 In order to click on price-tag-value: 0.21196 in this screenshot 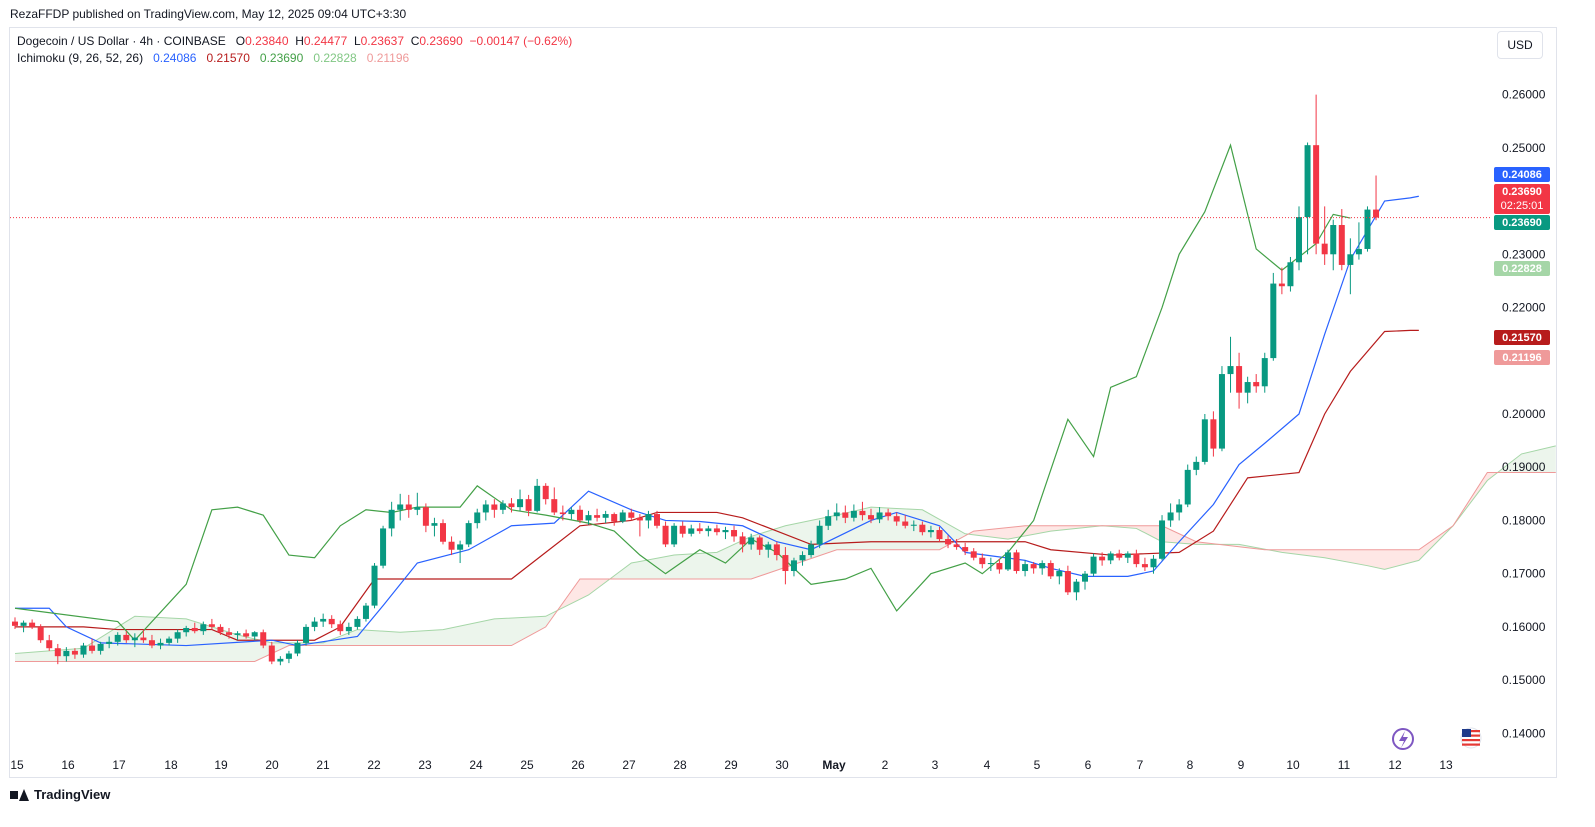, I will do `click(1521, 358)`.